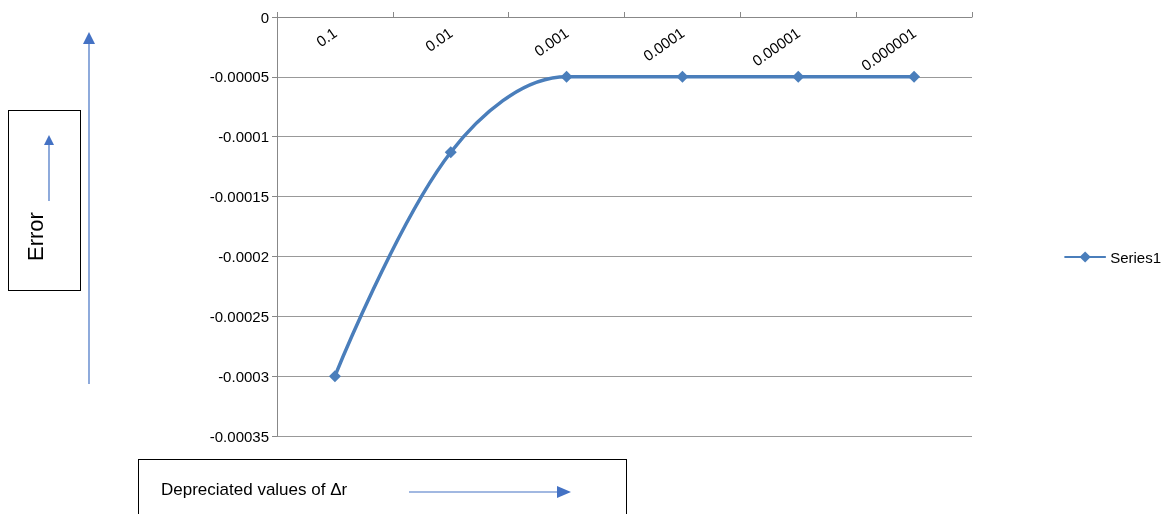 The height and width of the screenshot is (514, 1176). What do you see at coordinates (264, 17) in the screenshot?
I see `y-tick-label: 0` at bounding box center [264, 17].